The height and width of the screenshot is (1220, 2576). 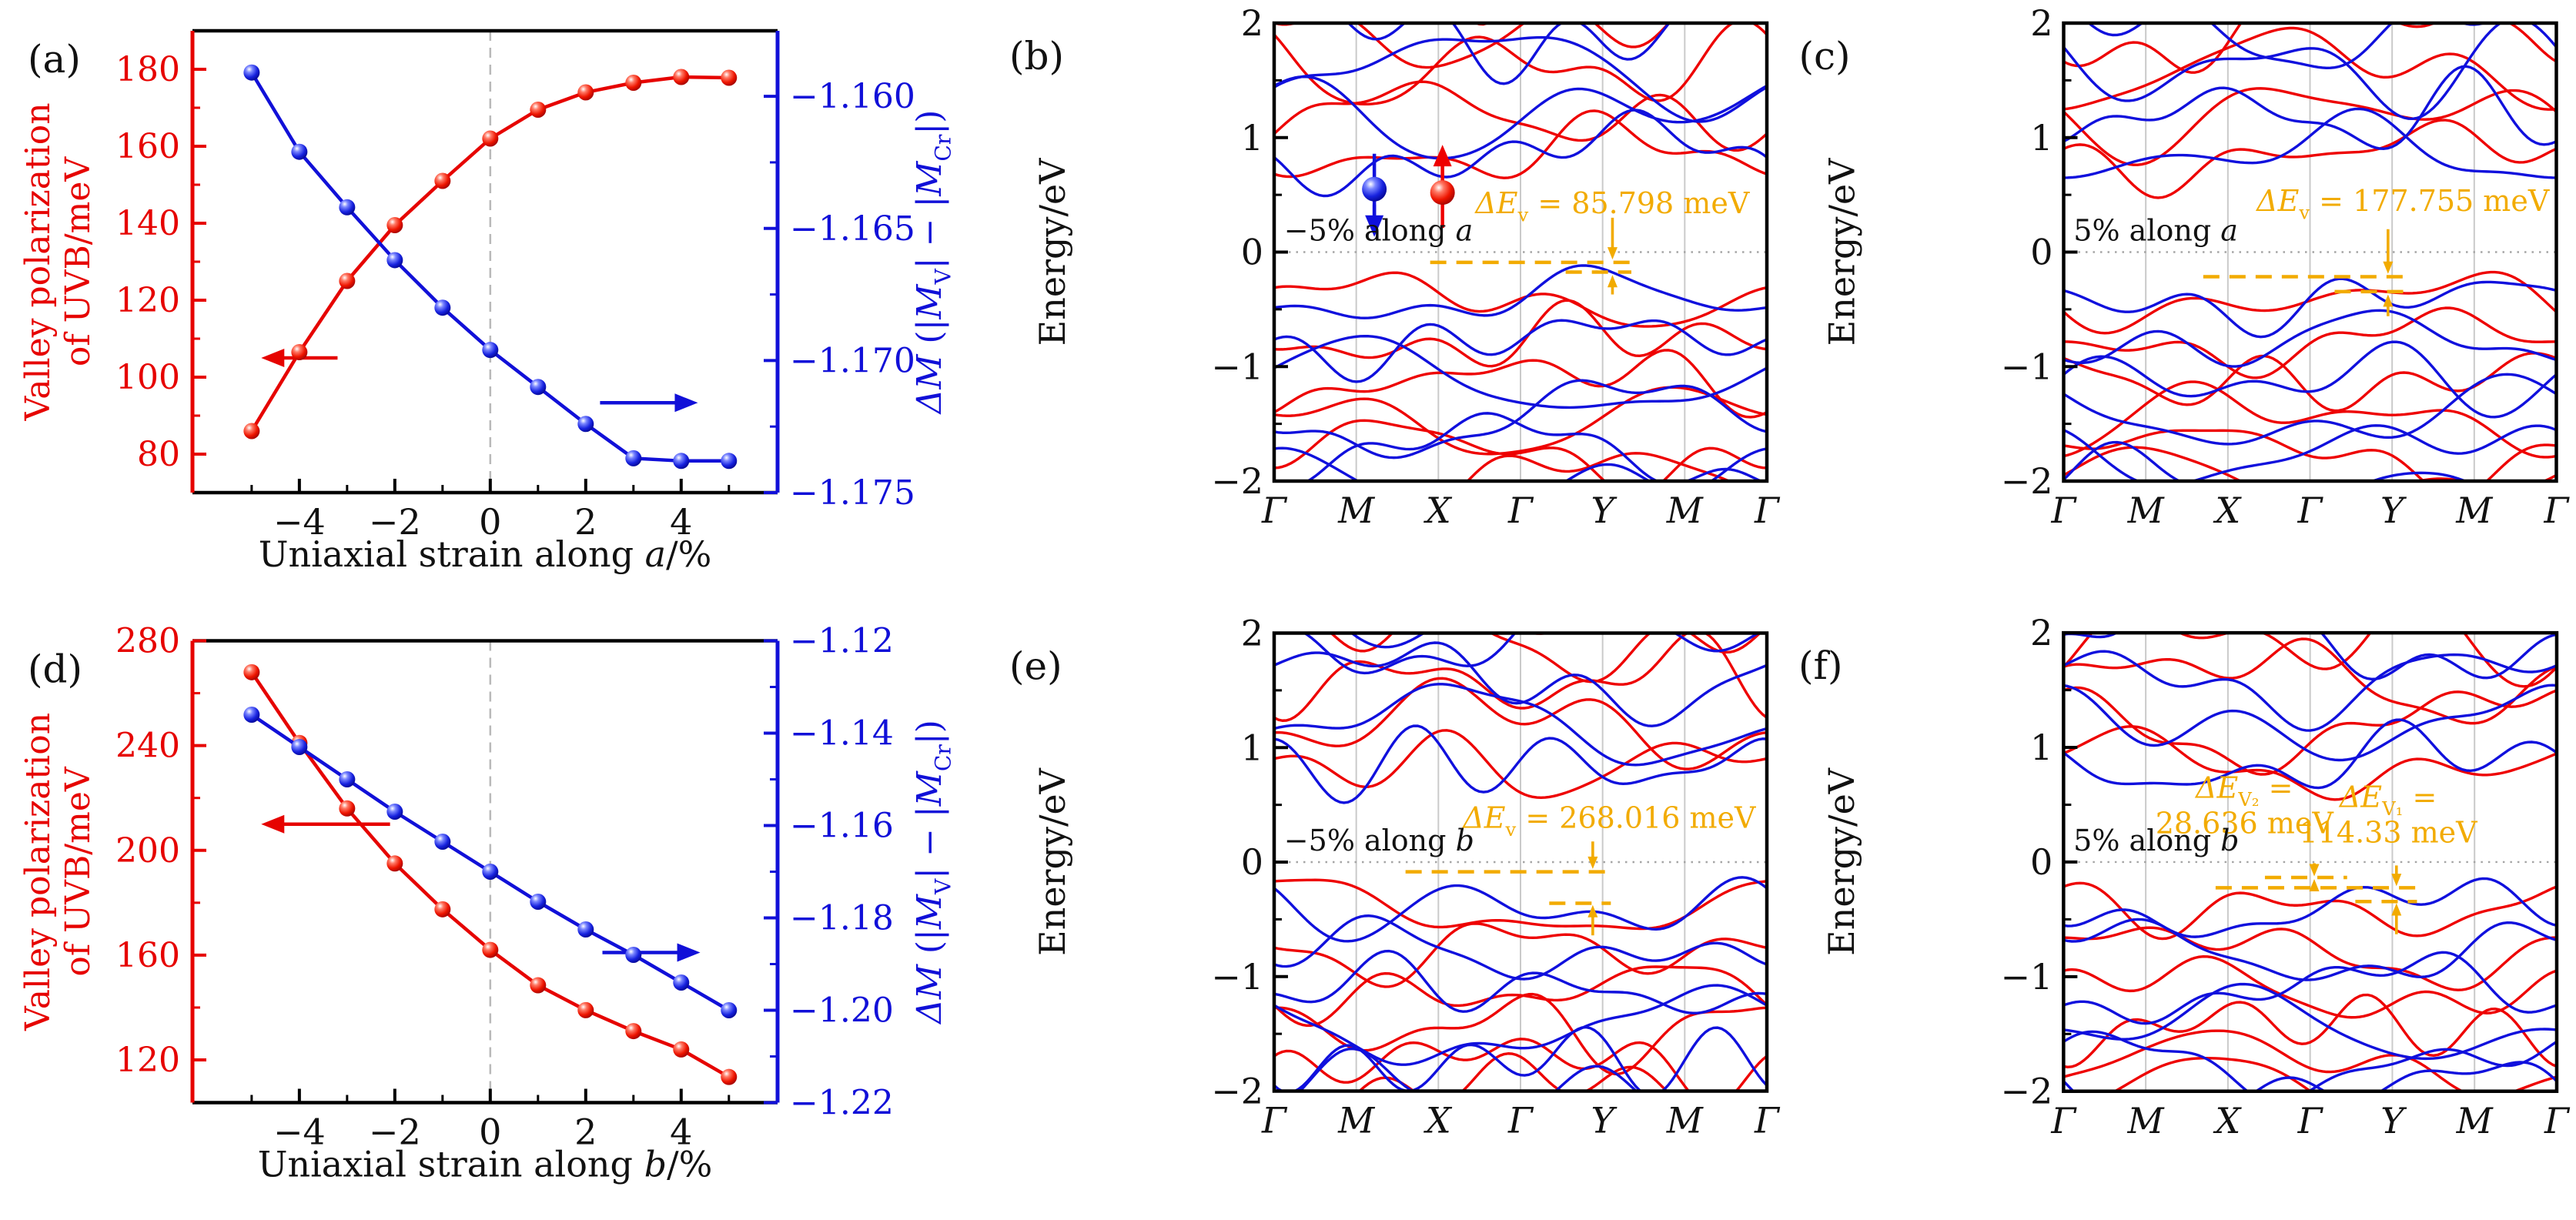 What do you see at coordinates (842, 1011) in the screenshot?
I see `right-tick-label: −1.20` at bounding box center [842, 1011].